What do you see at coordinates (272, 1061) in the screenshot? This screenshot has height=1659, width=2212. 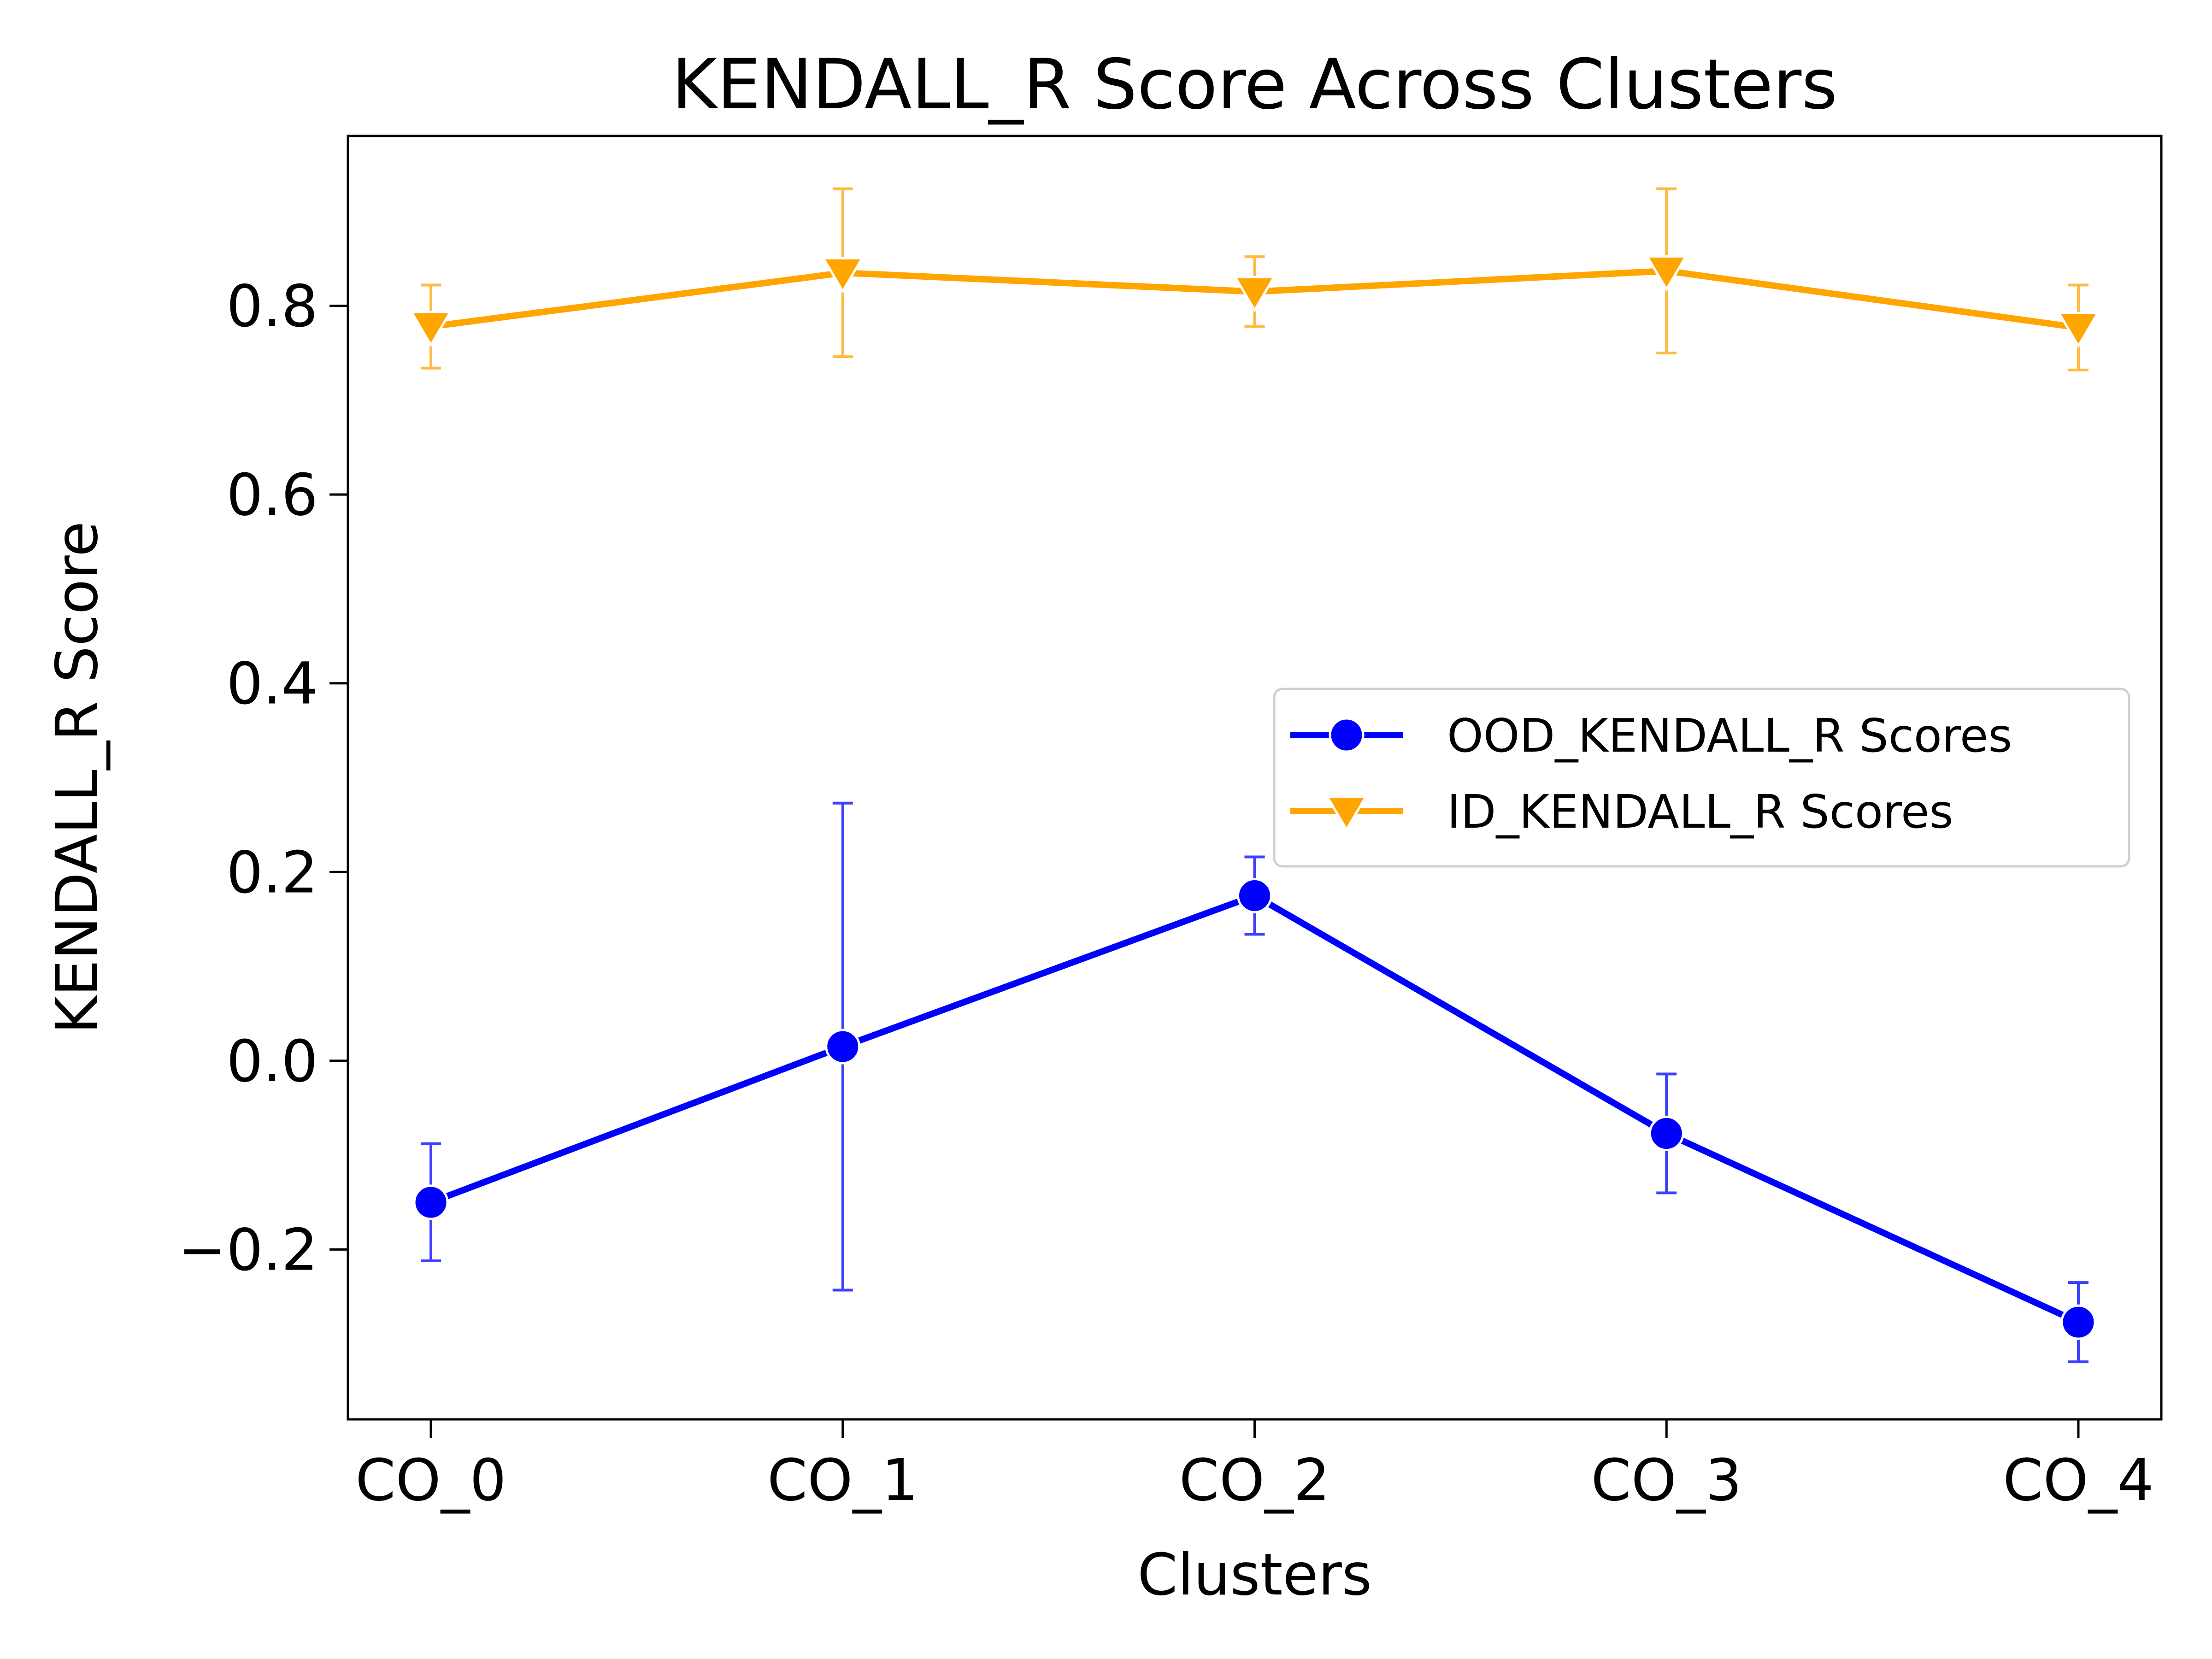 I see `y-tick-label: 0.0` at bounding box center [272, 1061].